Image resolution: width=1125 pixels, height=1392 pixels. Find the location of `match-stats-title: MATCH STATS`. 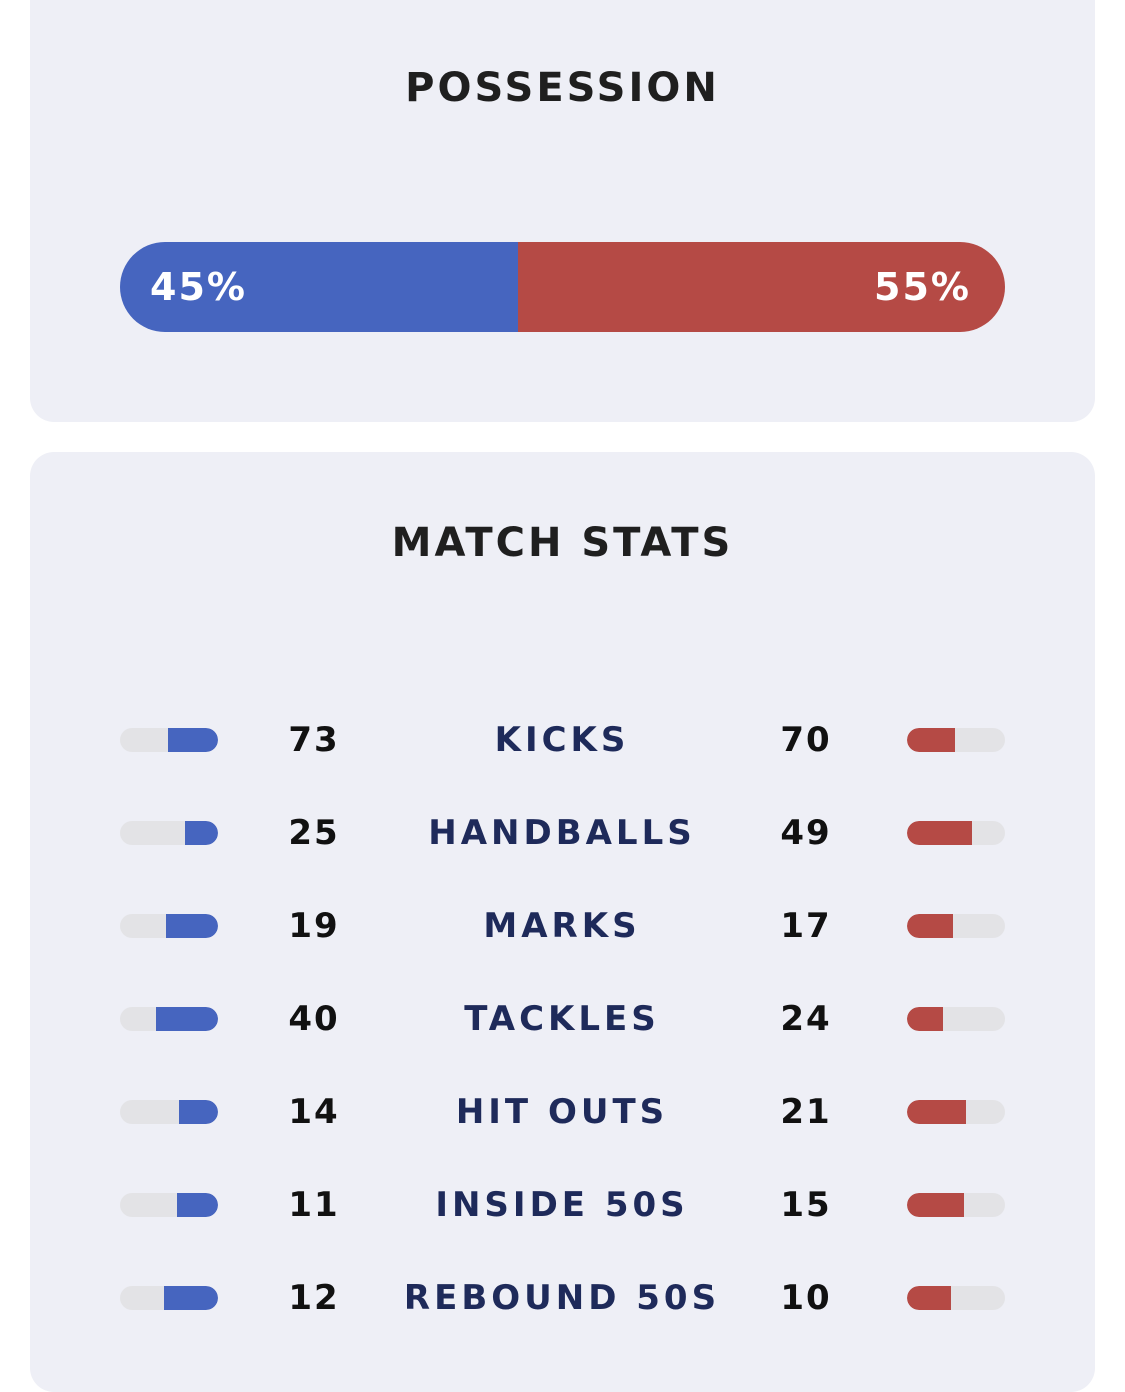

match-stats-title: MATCH STATS is located at coordinates (562, 543).